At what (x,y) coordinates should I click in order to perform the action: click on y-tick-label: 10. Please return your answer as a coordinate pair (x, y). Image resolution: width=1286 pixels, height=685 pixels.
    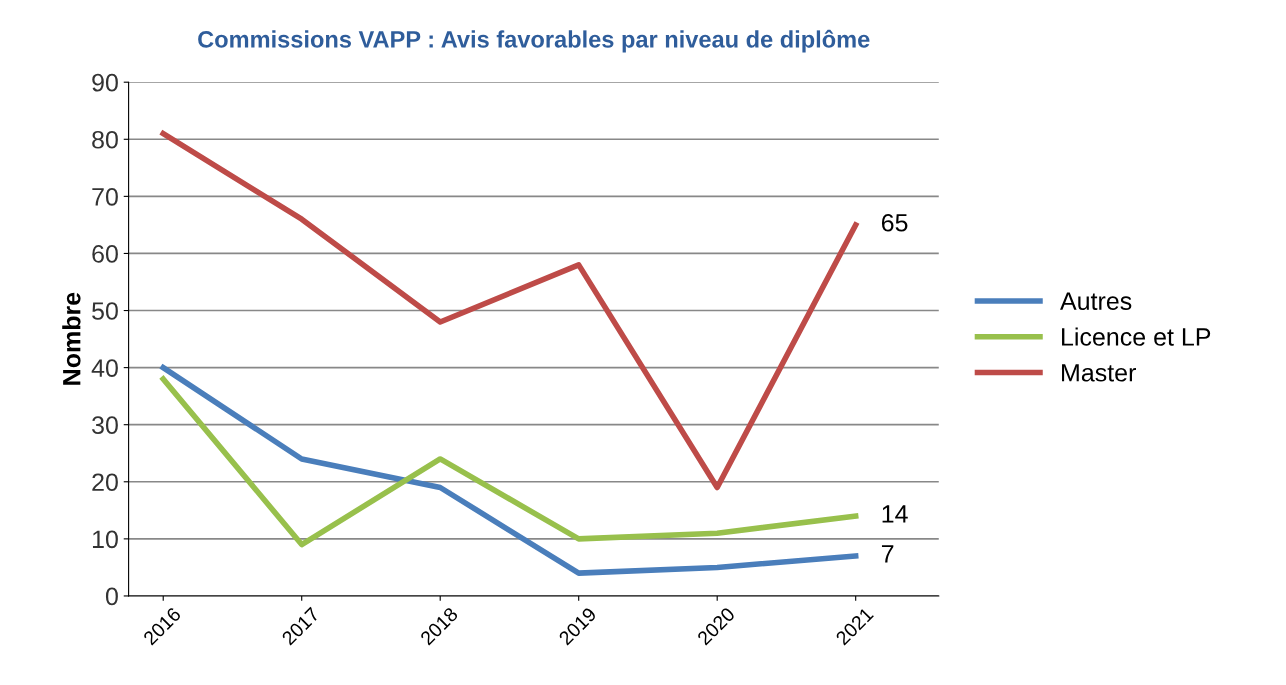
    Looking at the image, I should click on (105, 539).